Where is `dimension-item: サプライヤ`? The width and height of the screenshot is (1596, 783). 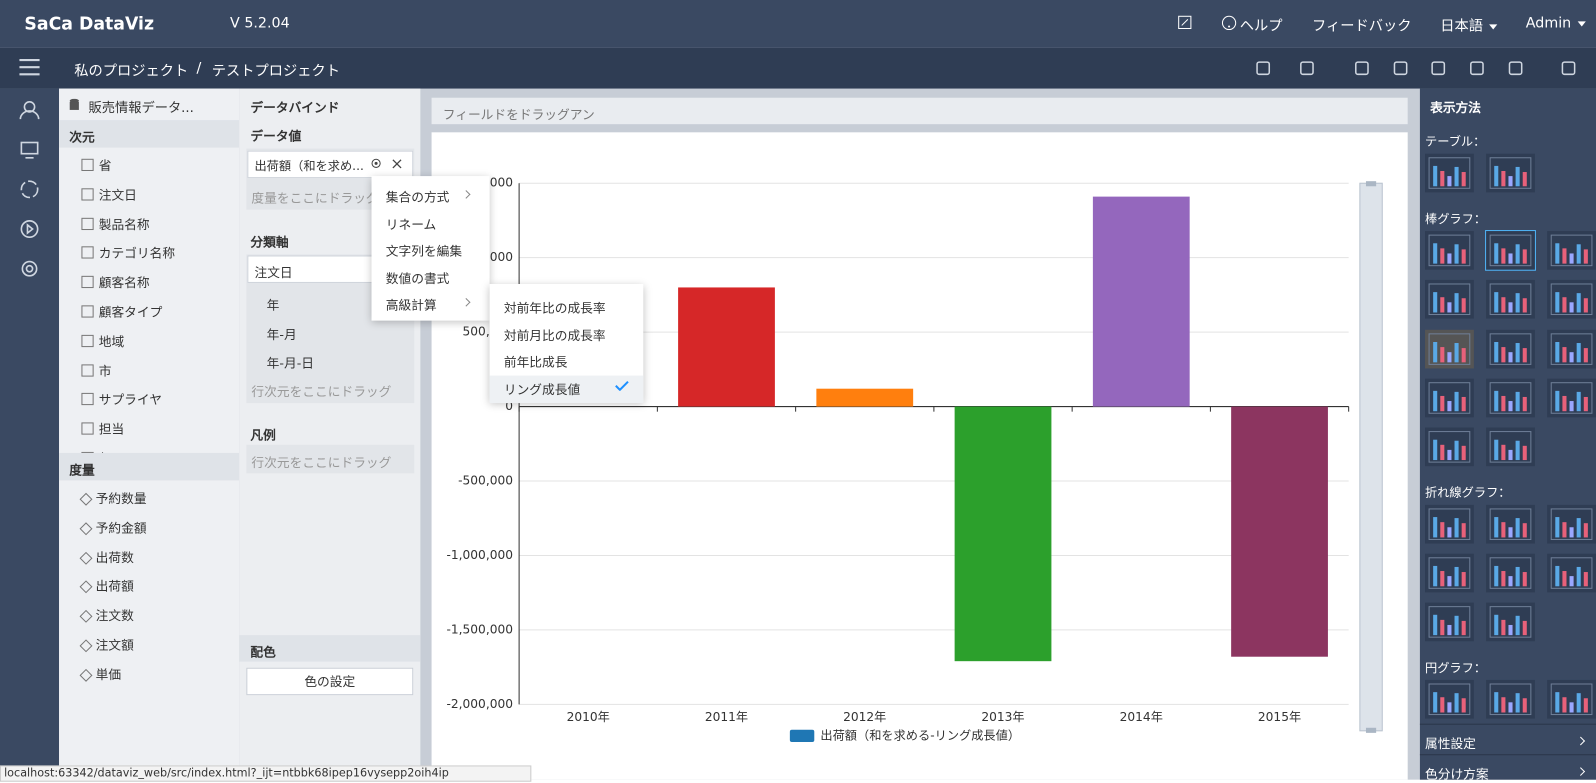 dimension-item: サプライヤ is located at coordinates (121, 398).